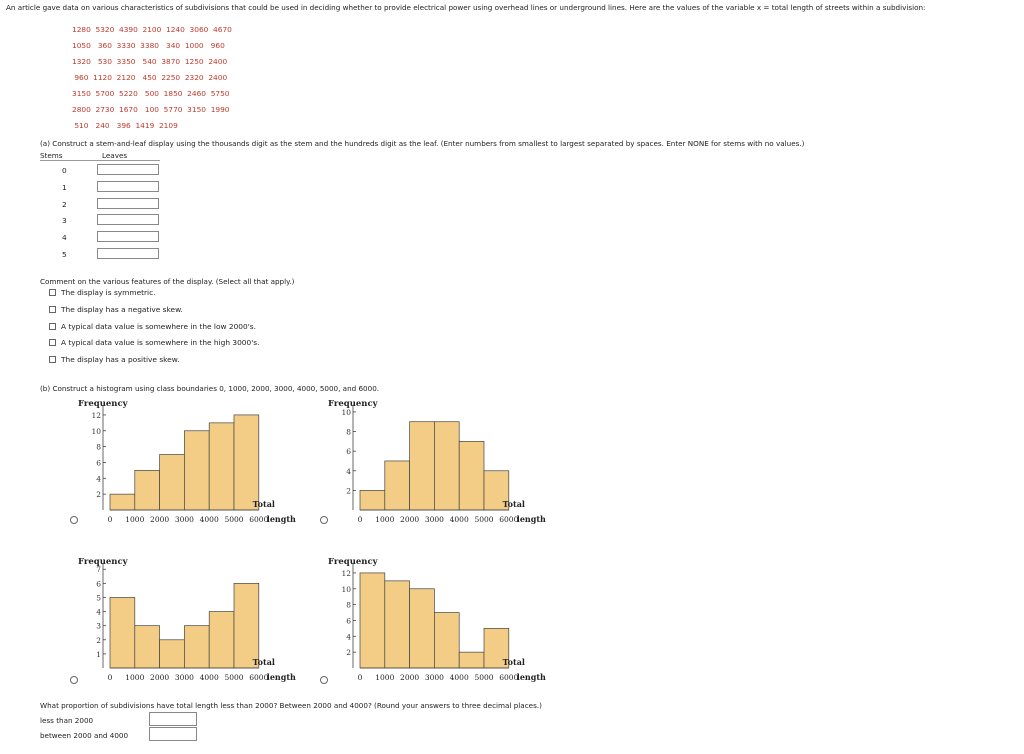 This screenshot has height=754, width=1024. I want to click on y-tick-label: 12, so click(96, 415).